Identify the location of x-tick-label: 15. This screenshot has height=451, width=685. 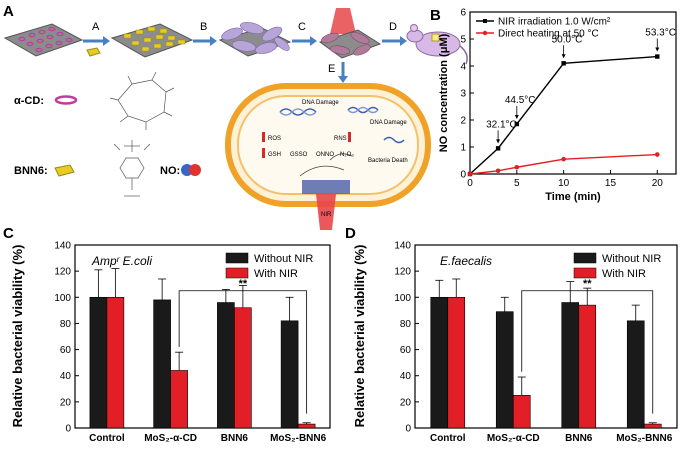
(611, 183).